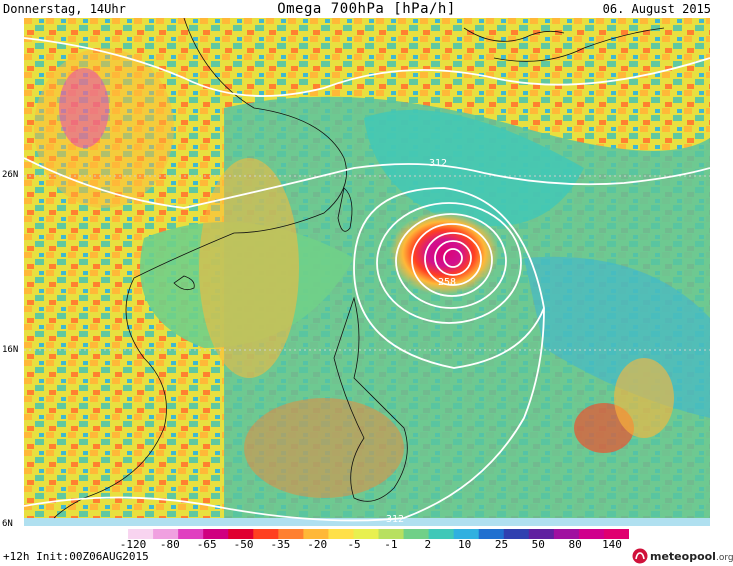 The width and height of the screenshot is (733, 566). Describe the element at coordinates (501, 544) in the screenshot. I see `legend-tick-label: 25` at that location.